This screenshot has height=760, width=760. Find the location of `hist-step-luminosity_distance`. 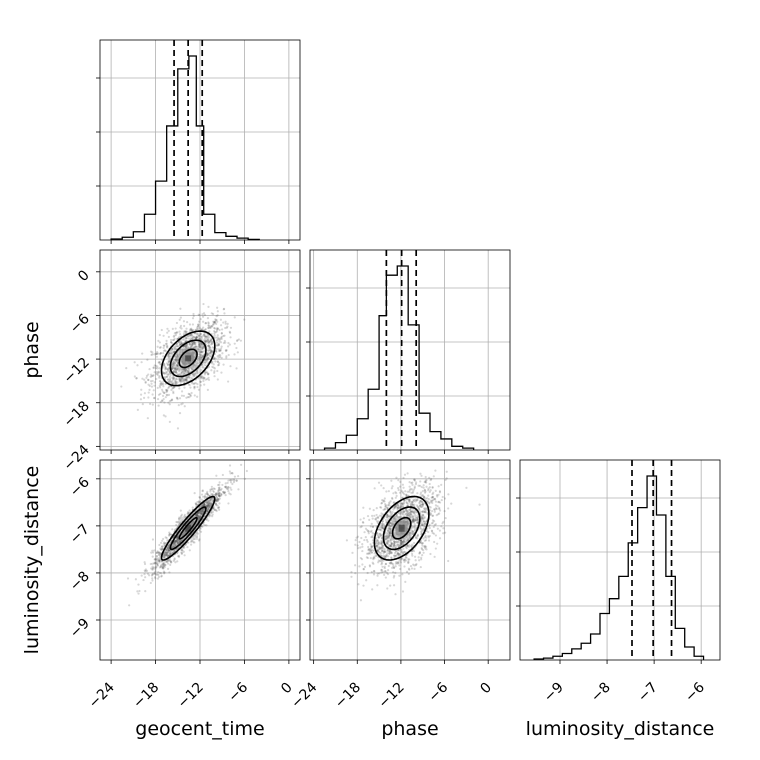

hist-step-luminosity_distance is located at coordinates (619, 567).